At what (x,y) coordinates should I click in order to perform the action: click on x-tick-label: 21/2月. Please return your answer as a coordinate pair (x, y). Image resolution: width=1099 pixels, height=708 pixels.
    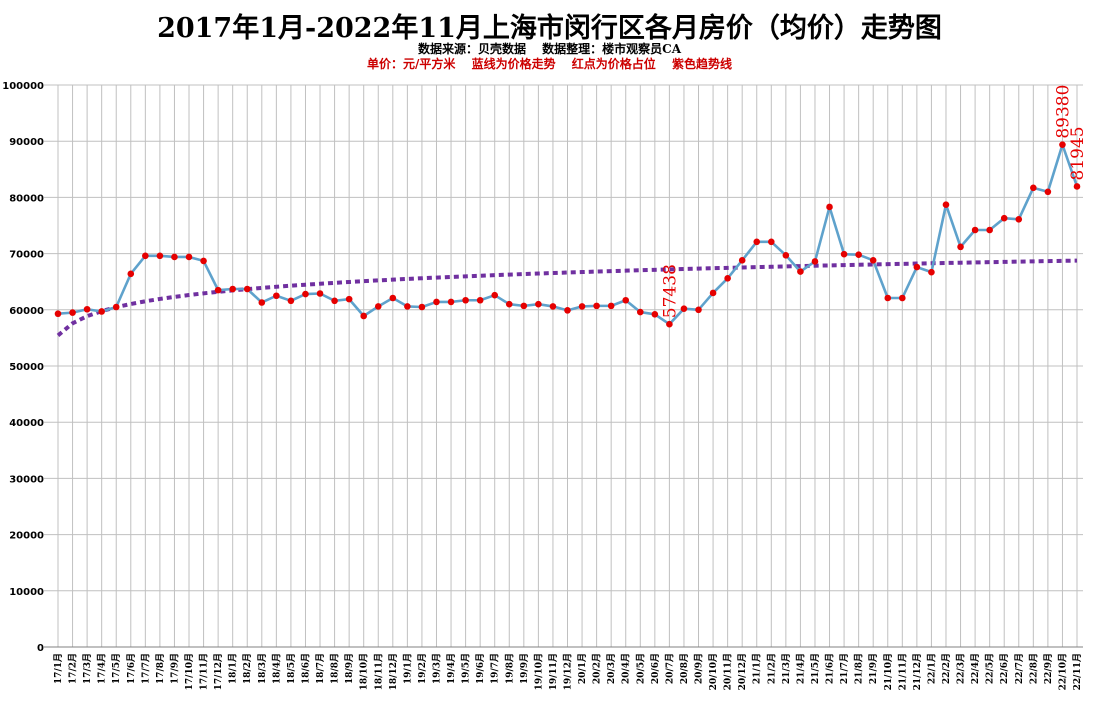
    Looking at the image, I should click on (771, 668).